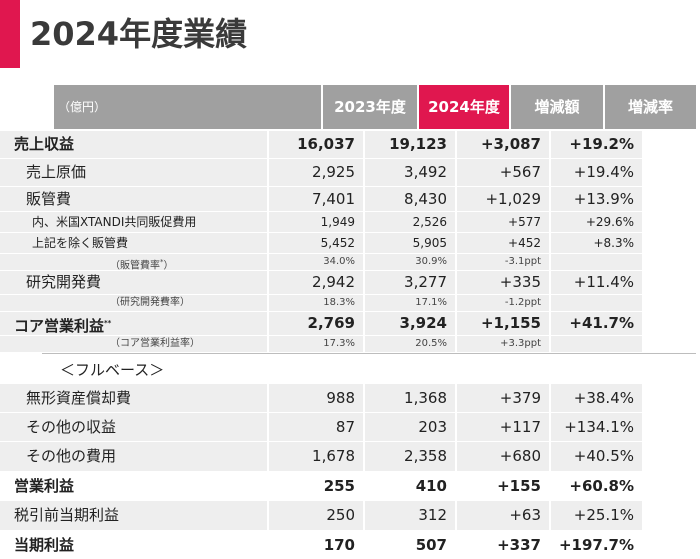  Describe the element at coordinates (44, 486) in the screenshot. I see `row-label: 営業利益` at that location.